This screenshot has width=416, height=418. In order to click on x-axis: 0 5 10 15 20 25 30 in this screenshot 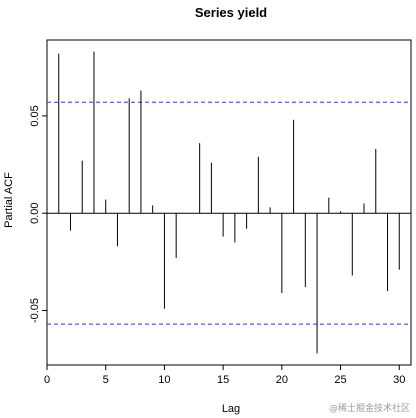, I will do `click(224, 375)`.